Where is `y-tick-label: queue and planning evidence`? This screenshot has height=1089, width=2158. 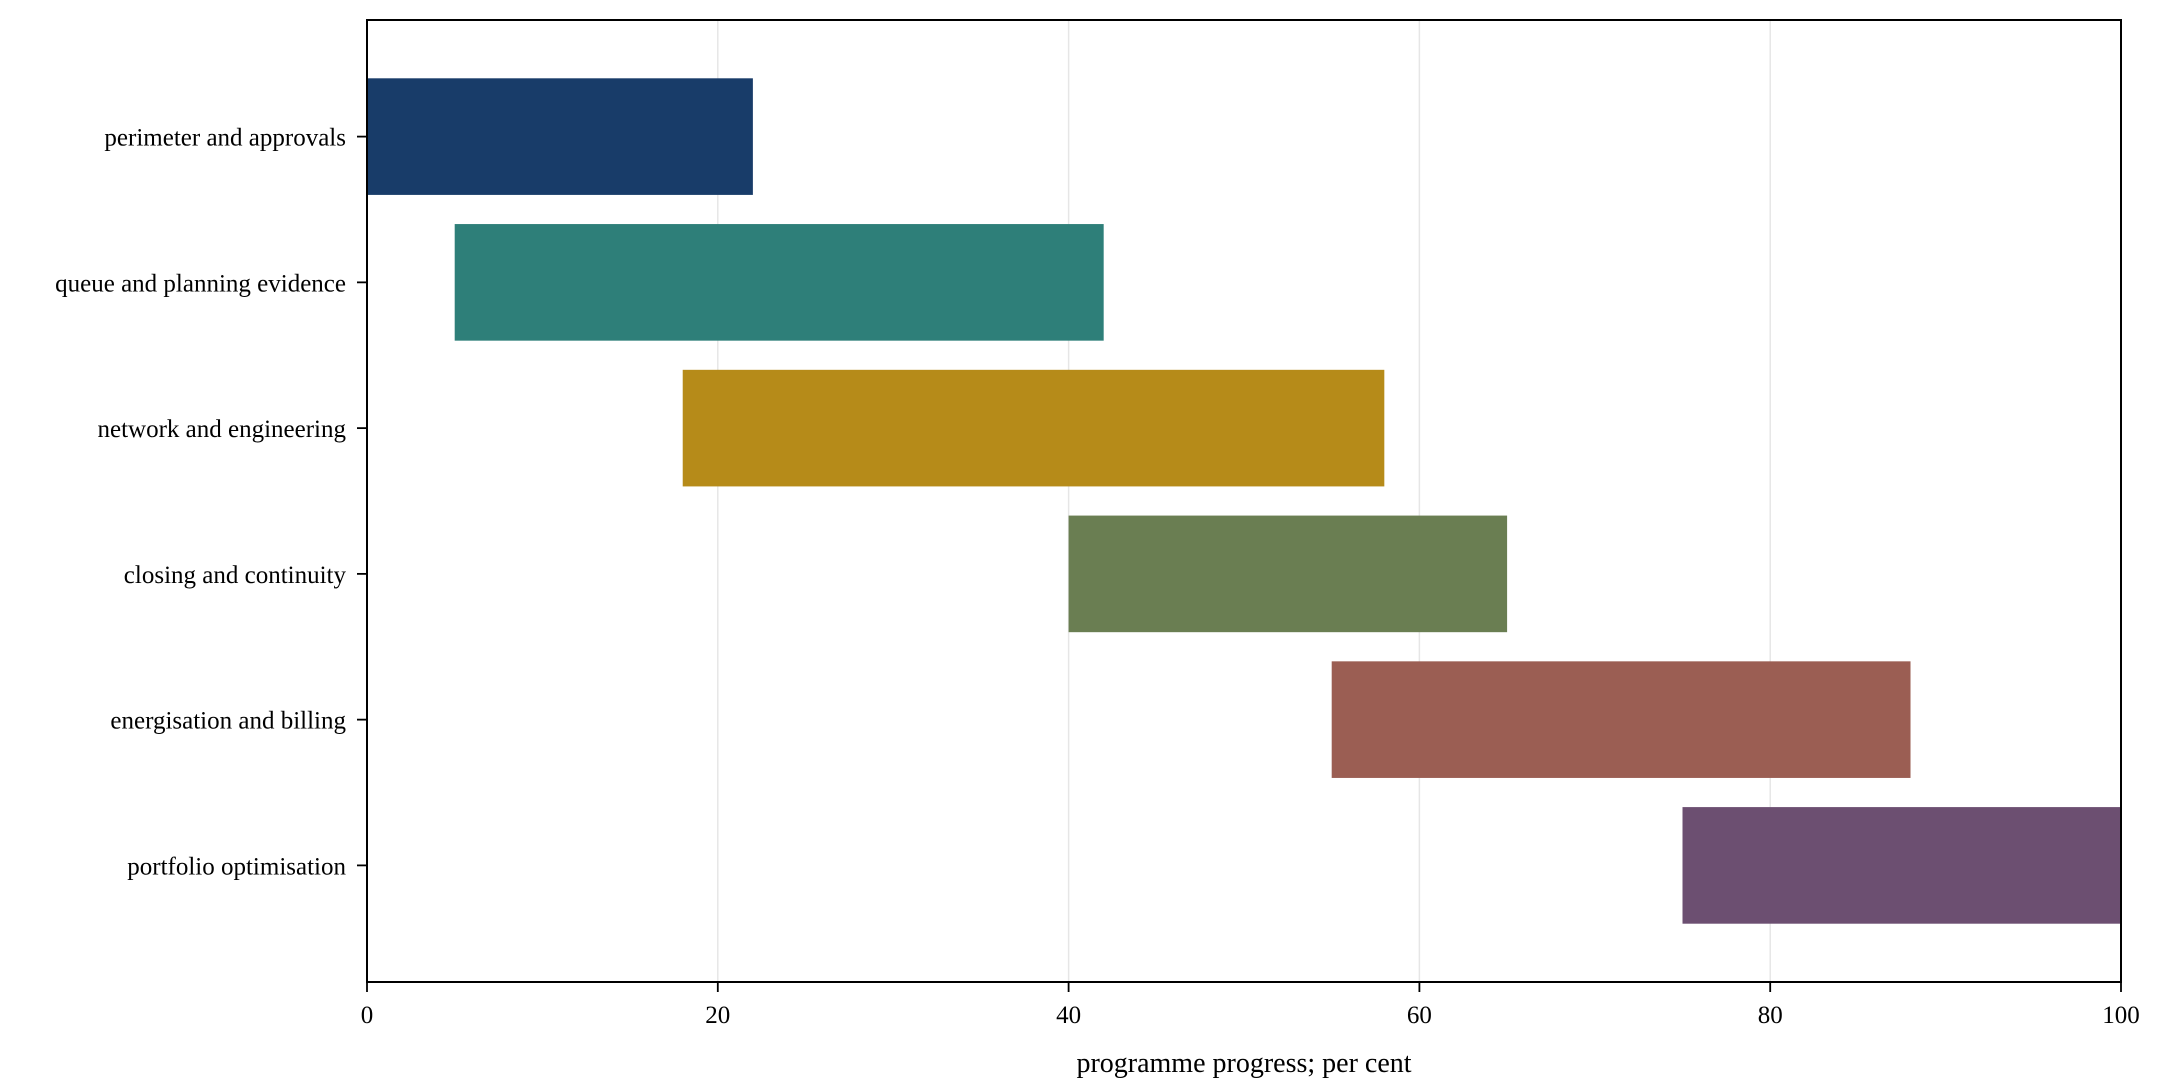 y-tick-label: queue and planning evidence is located at coordinates (200, 283).